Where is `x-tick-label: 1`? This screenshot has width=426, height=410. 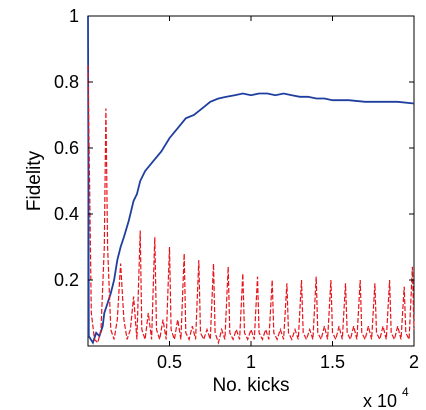 x-tick-label: 1 is located at coordinates (251, 362).